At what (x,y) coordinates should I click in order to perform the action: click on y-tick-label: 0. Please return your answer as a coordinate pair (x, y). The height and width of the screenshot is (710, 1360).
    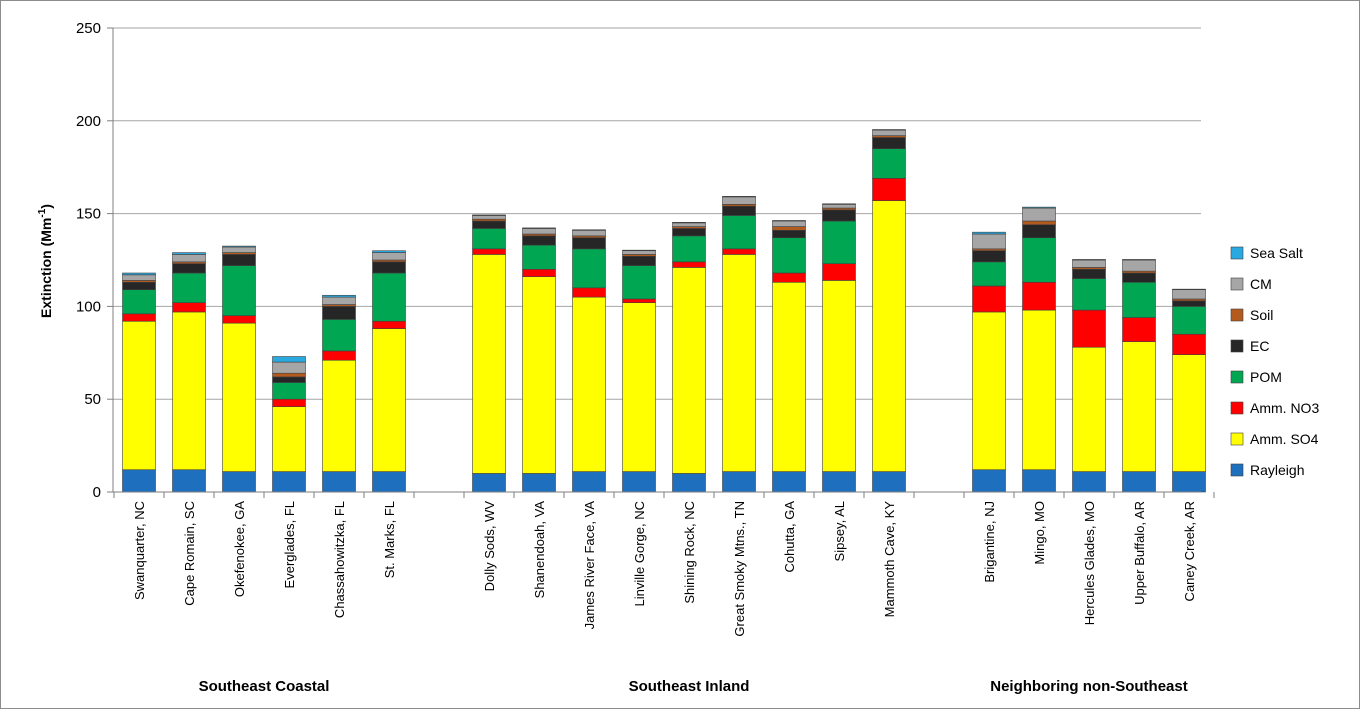
    Looking at the image, I should click on (97, 492).